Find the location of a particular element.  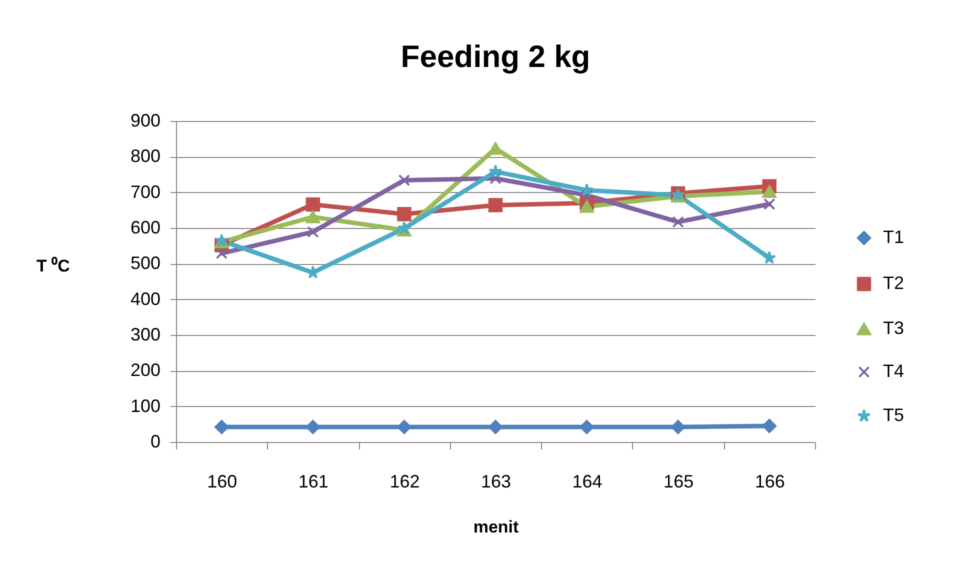

legend-label: T5 is located at coordinates (893, 415).